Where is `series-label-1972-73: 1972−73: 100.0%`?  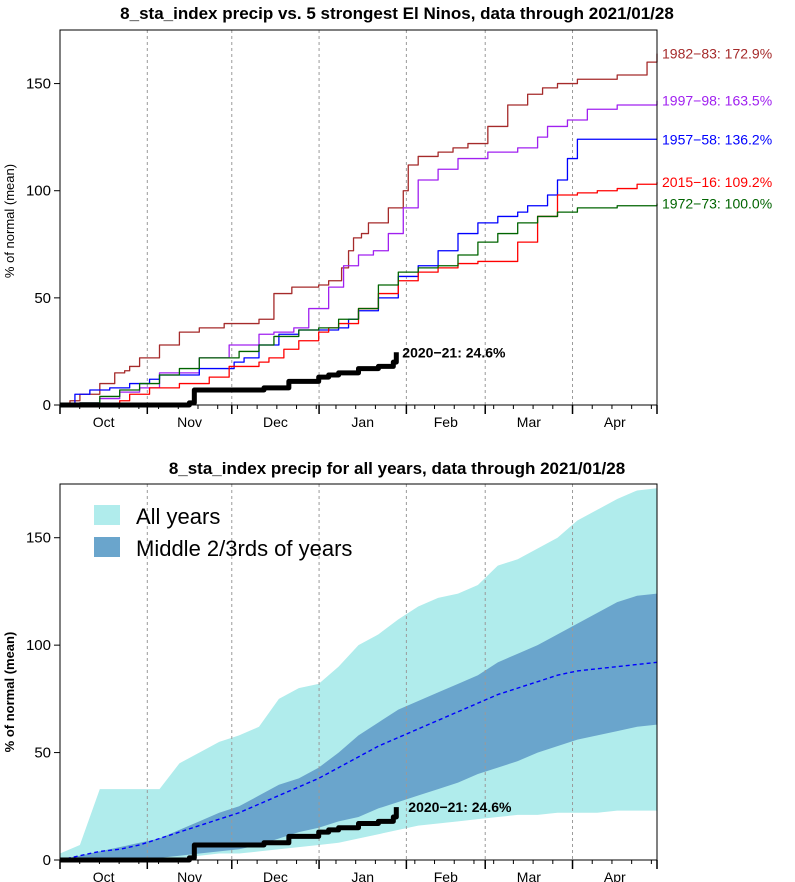
series-label-1972-73: 1972−73: 100.0% is located at coordinates (717, 204).